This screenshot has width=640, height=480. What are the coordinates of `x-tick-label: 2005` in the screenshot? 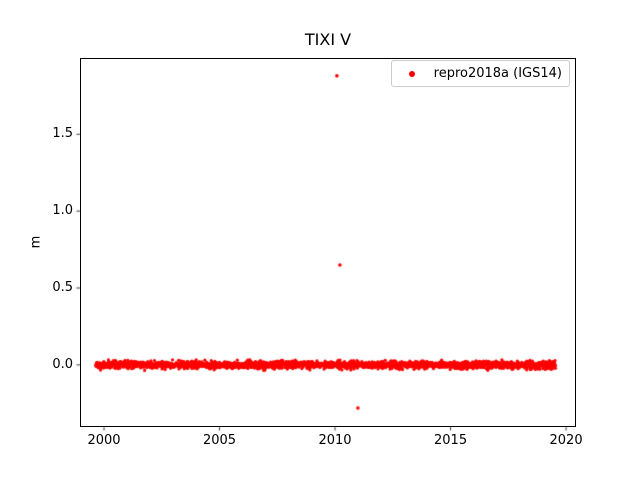 It's located at (219, 440).